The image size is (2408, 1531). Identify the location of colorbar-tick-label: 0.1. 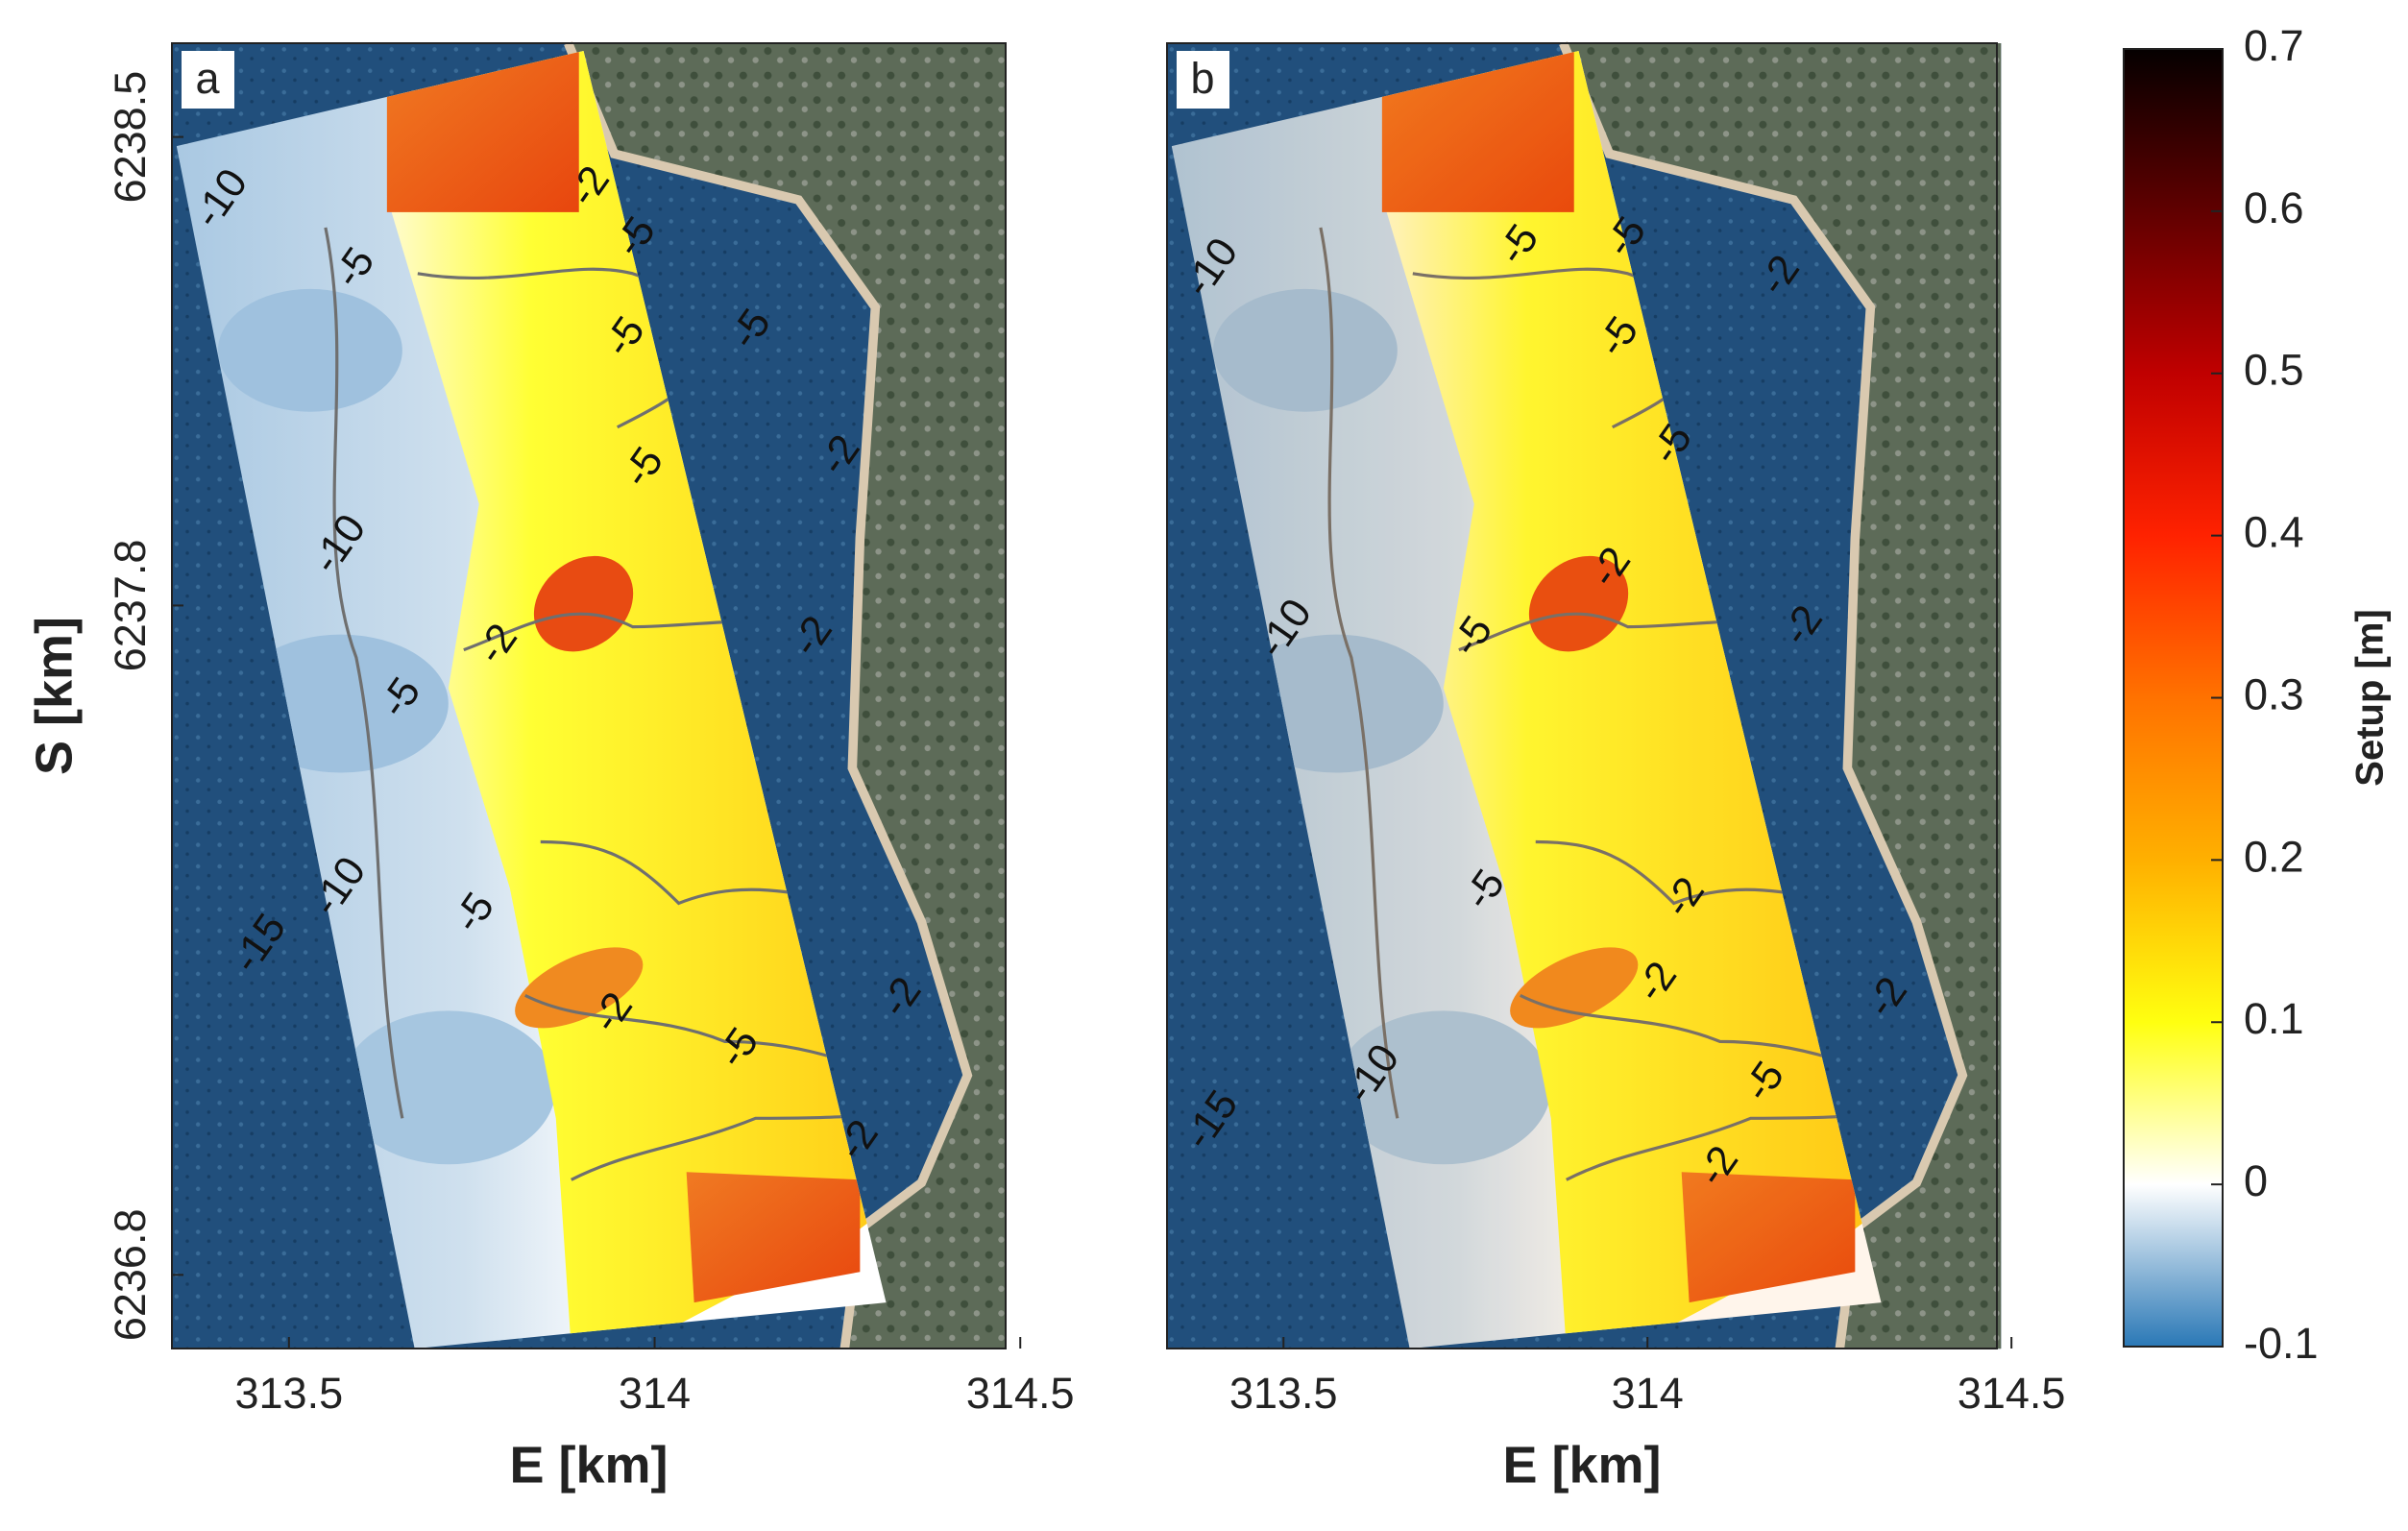
(2274, 1018).